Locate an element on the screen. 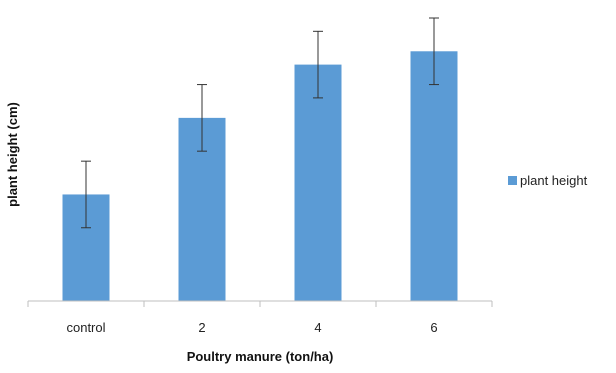  x-tick-labels-group: control 2 4 6 is located at coordinates (251, 327).